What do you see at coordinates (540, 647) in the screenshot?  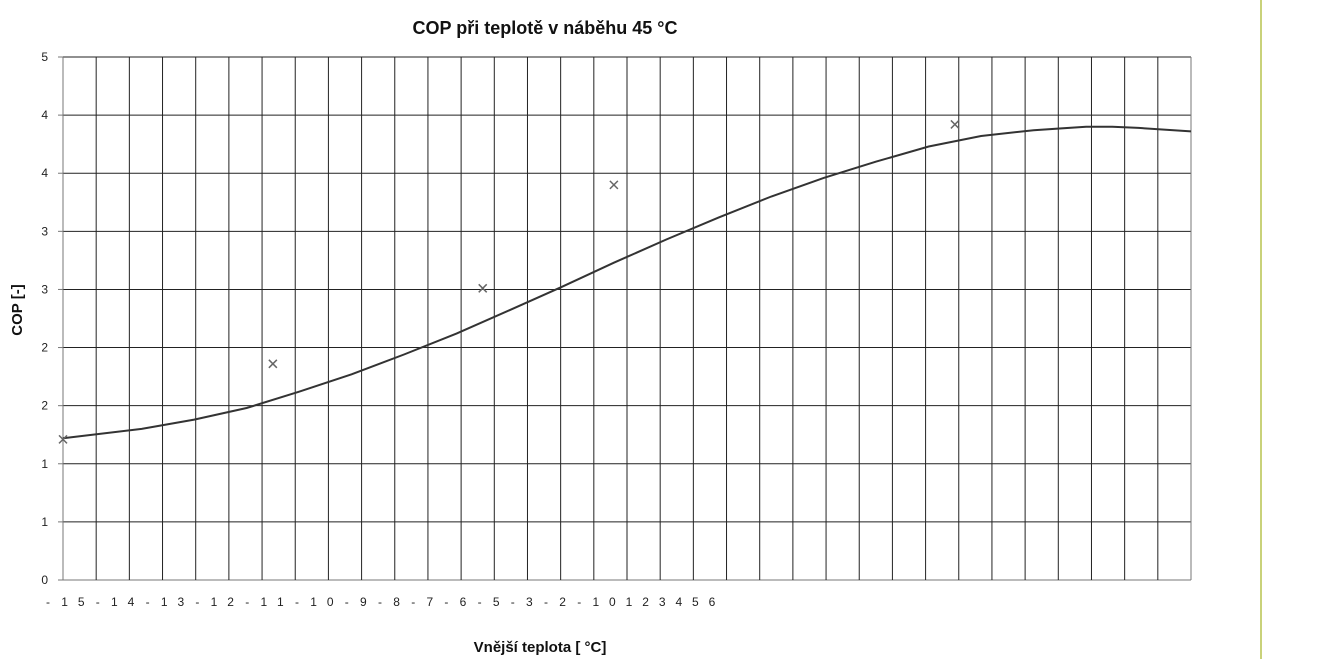 I see `x-axis-label: Vnější teplota [ °C]` at bounding box center [540, 647].